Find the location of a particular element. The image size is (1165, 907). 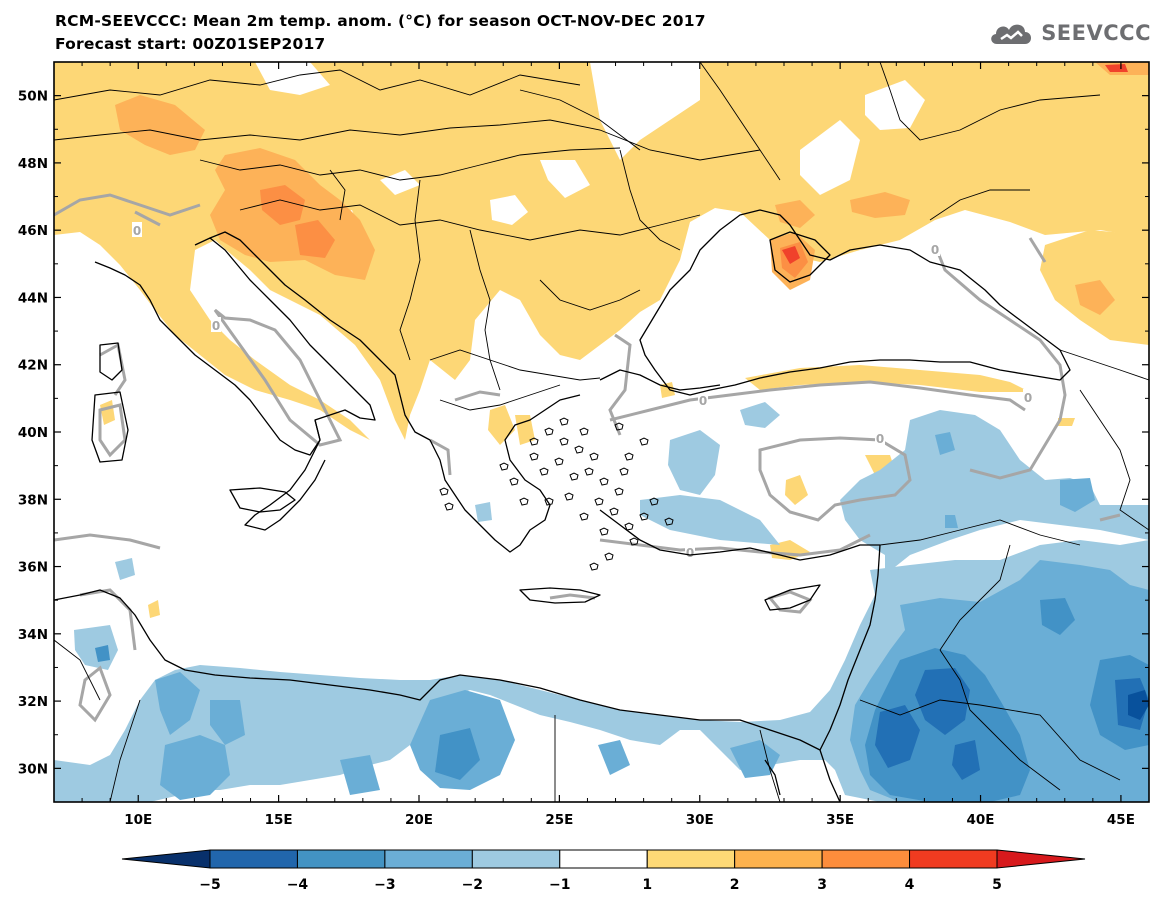

colorbar-label: −2 is located at coordinates (472, 885).